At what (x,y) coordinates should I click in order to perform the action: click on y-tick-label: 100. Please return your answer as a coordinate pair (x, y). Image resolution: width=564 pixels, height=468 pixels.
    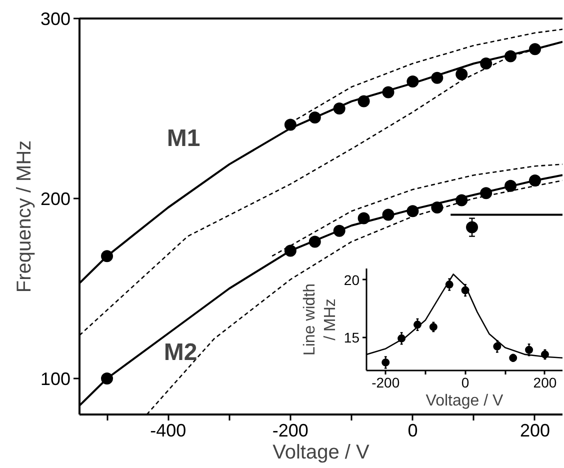
    Looking at the image, I should click on (55, 379).